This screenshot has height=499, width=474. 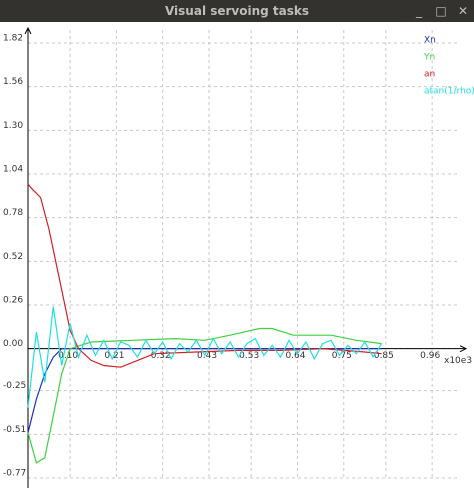 I want to click on y-axis-arrow, so click(x=28, y=30).